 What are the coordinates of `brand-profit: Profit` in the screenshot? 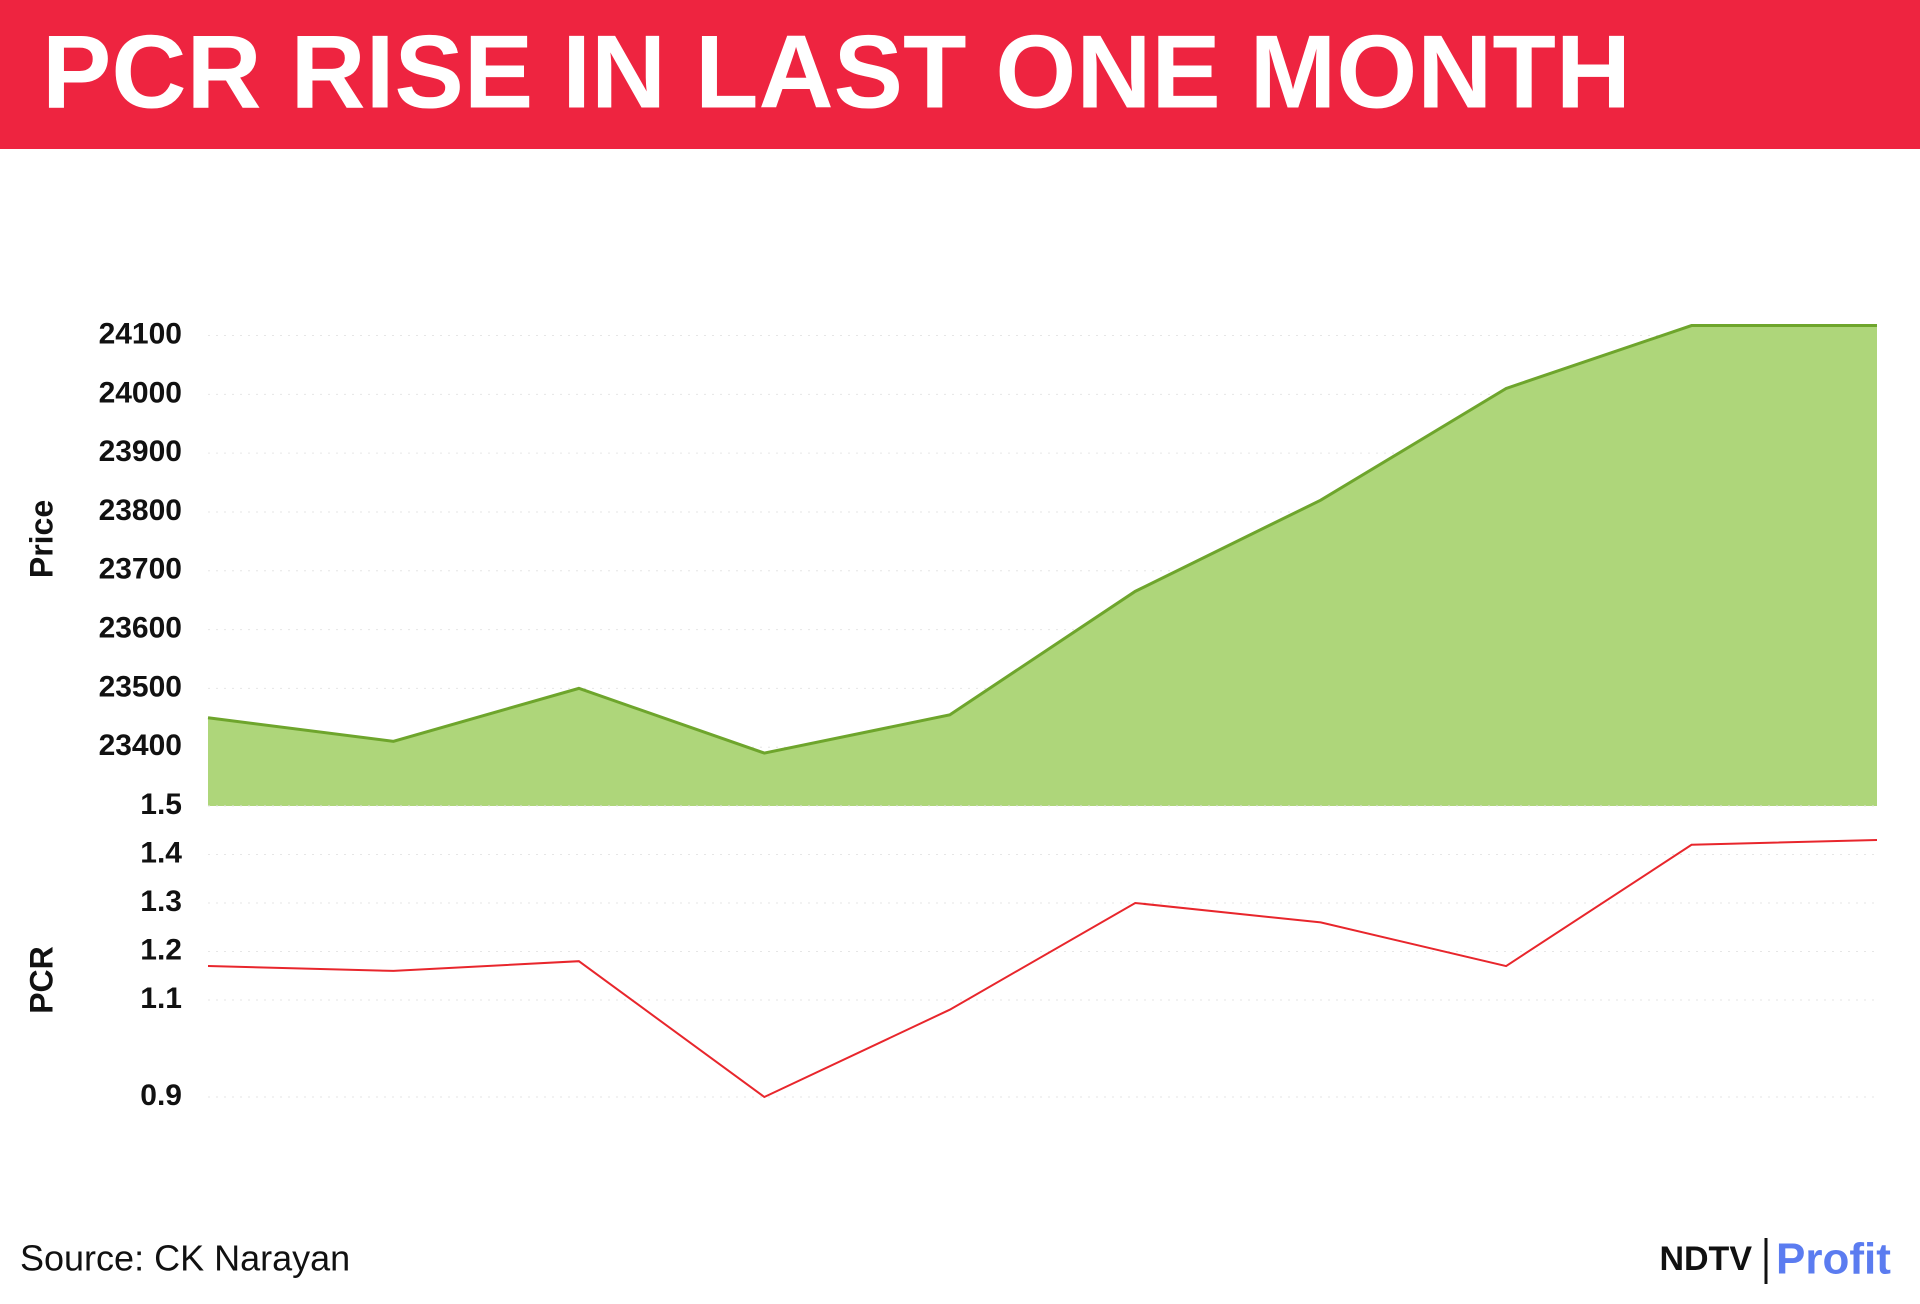 It's located at (1833, 1259).